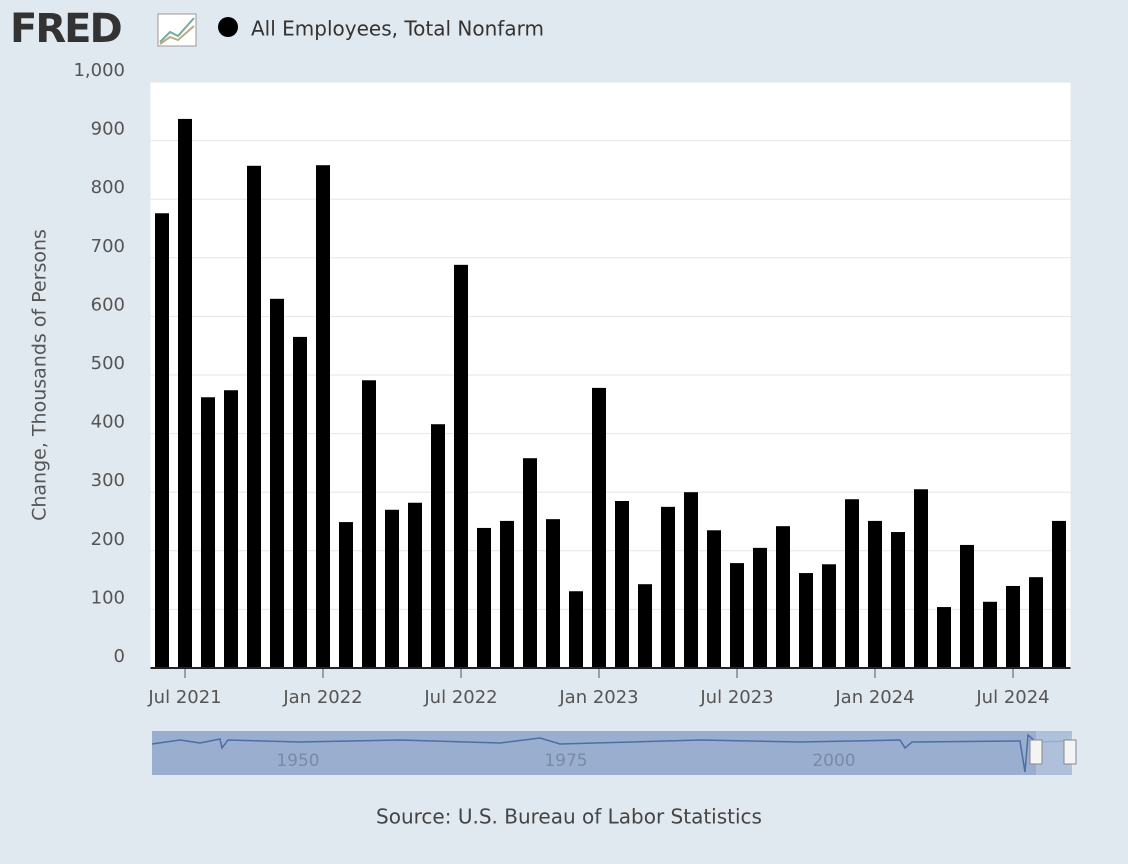  What do you see at coordinates (614, 753) in the screenshot?
I see `navigator` at bounding box center [614, 753].